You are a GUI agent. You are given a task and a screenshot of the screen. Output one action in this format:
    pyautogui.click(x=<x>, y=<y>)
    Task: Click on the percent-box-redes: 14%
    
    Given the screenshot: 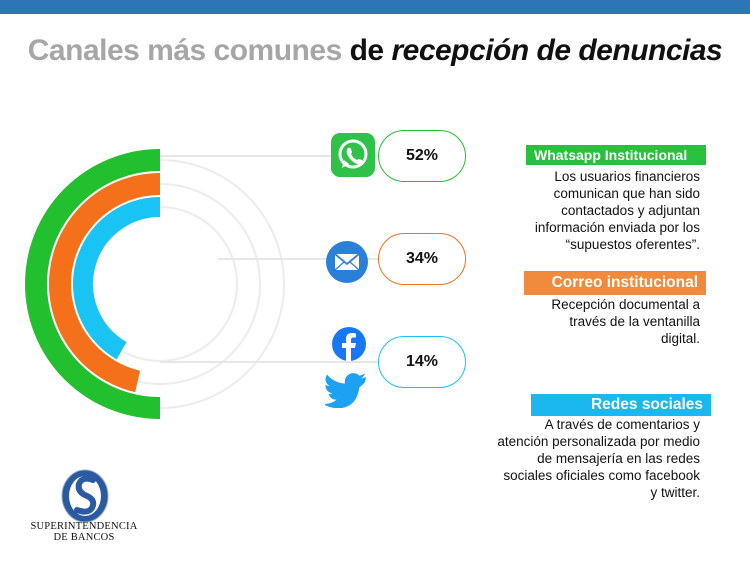 What is the action you would take?
    pyautogui.click(x=422, y=362)
    